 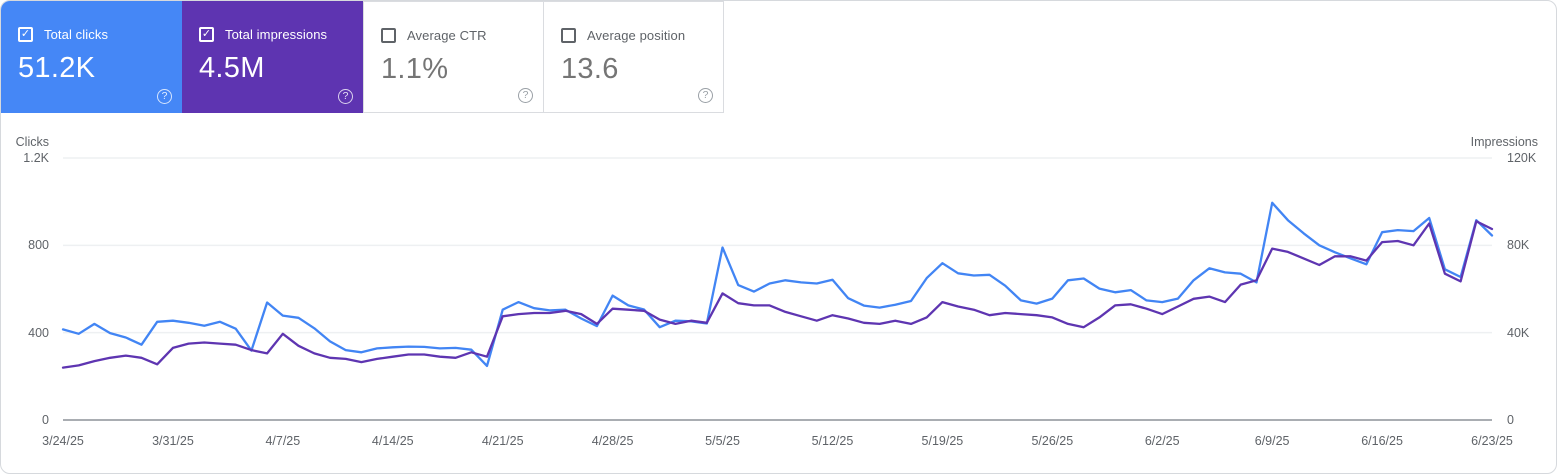 I want to click on x-axis-label: 3/24/25, so click(x=63, y=441).